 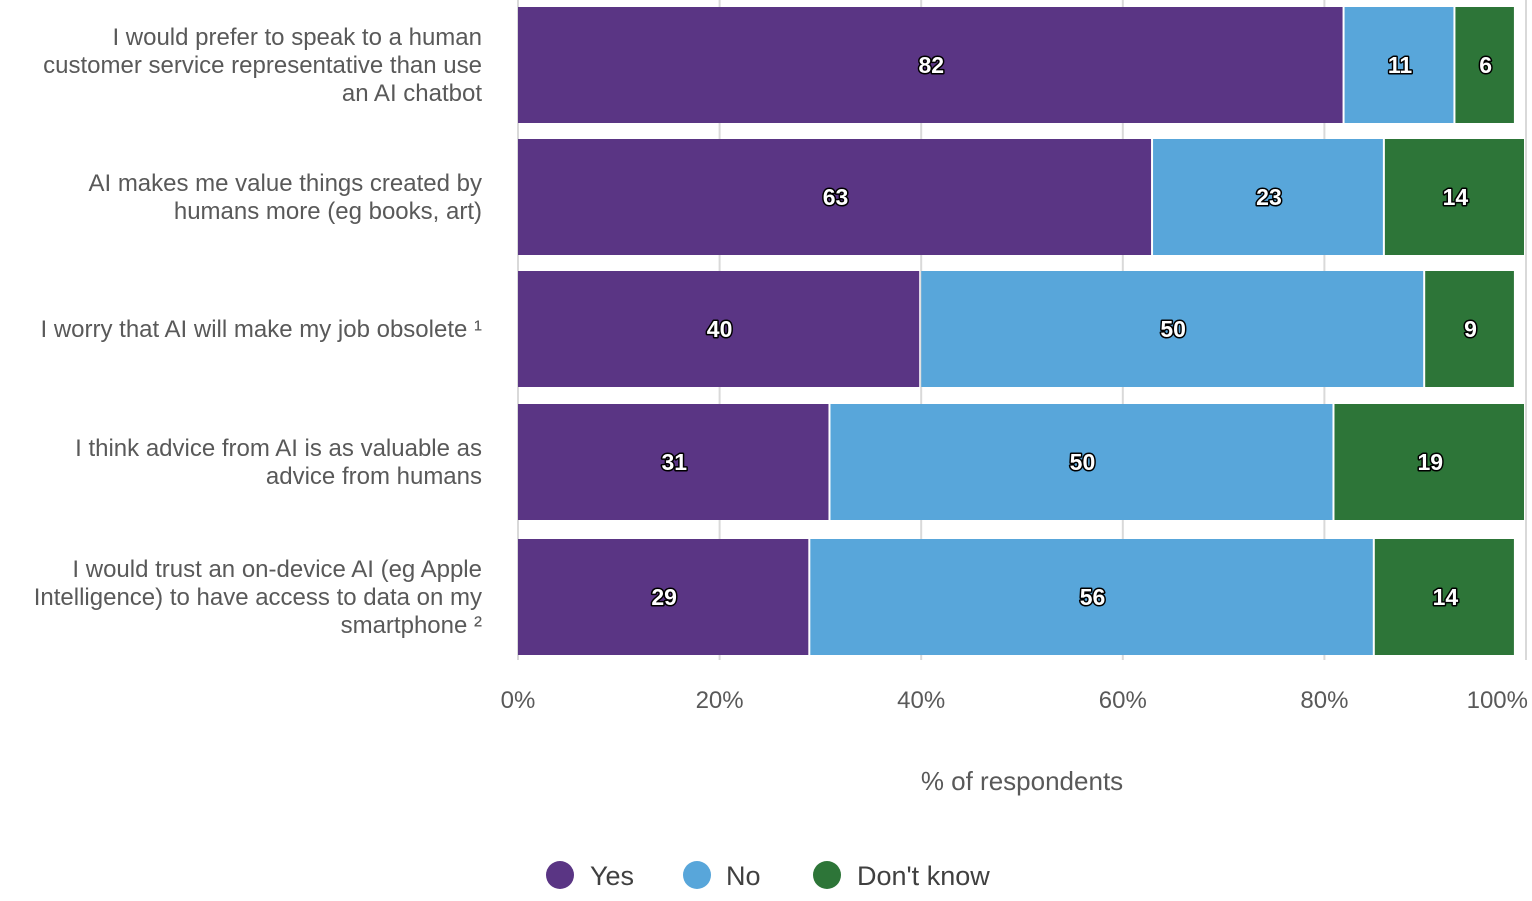 I want to click on legend-label: No, so click(x=743, y=876).